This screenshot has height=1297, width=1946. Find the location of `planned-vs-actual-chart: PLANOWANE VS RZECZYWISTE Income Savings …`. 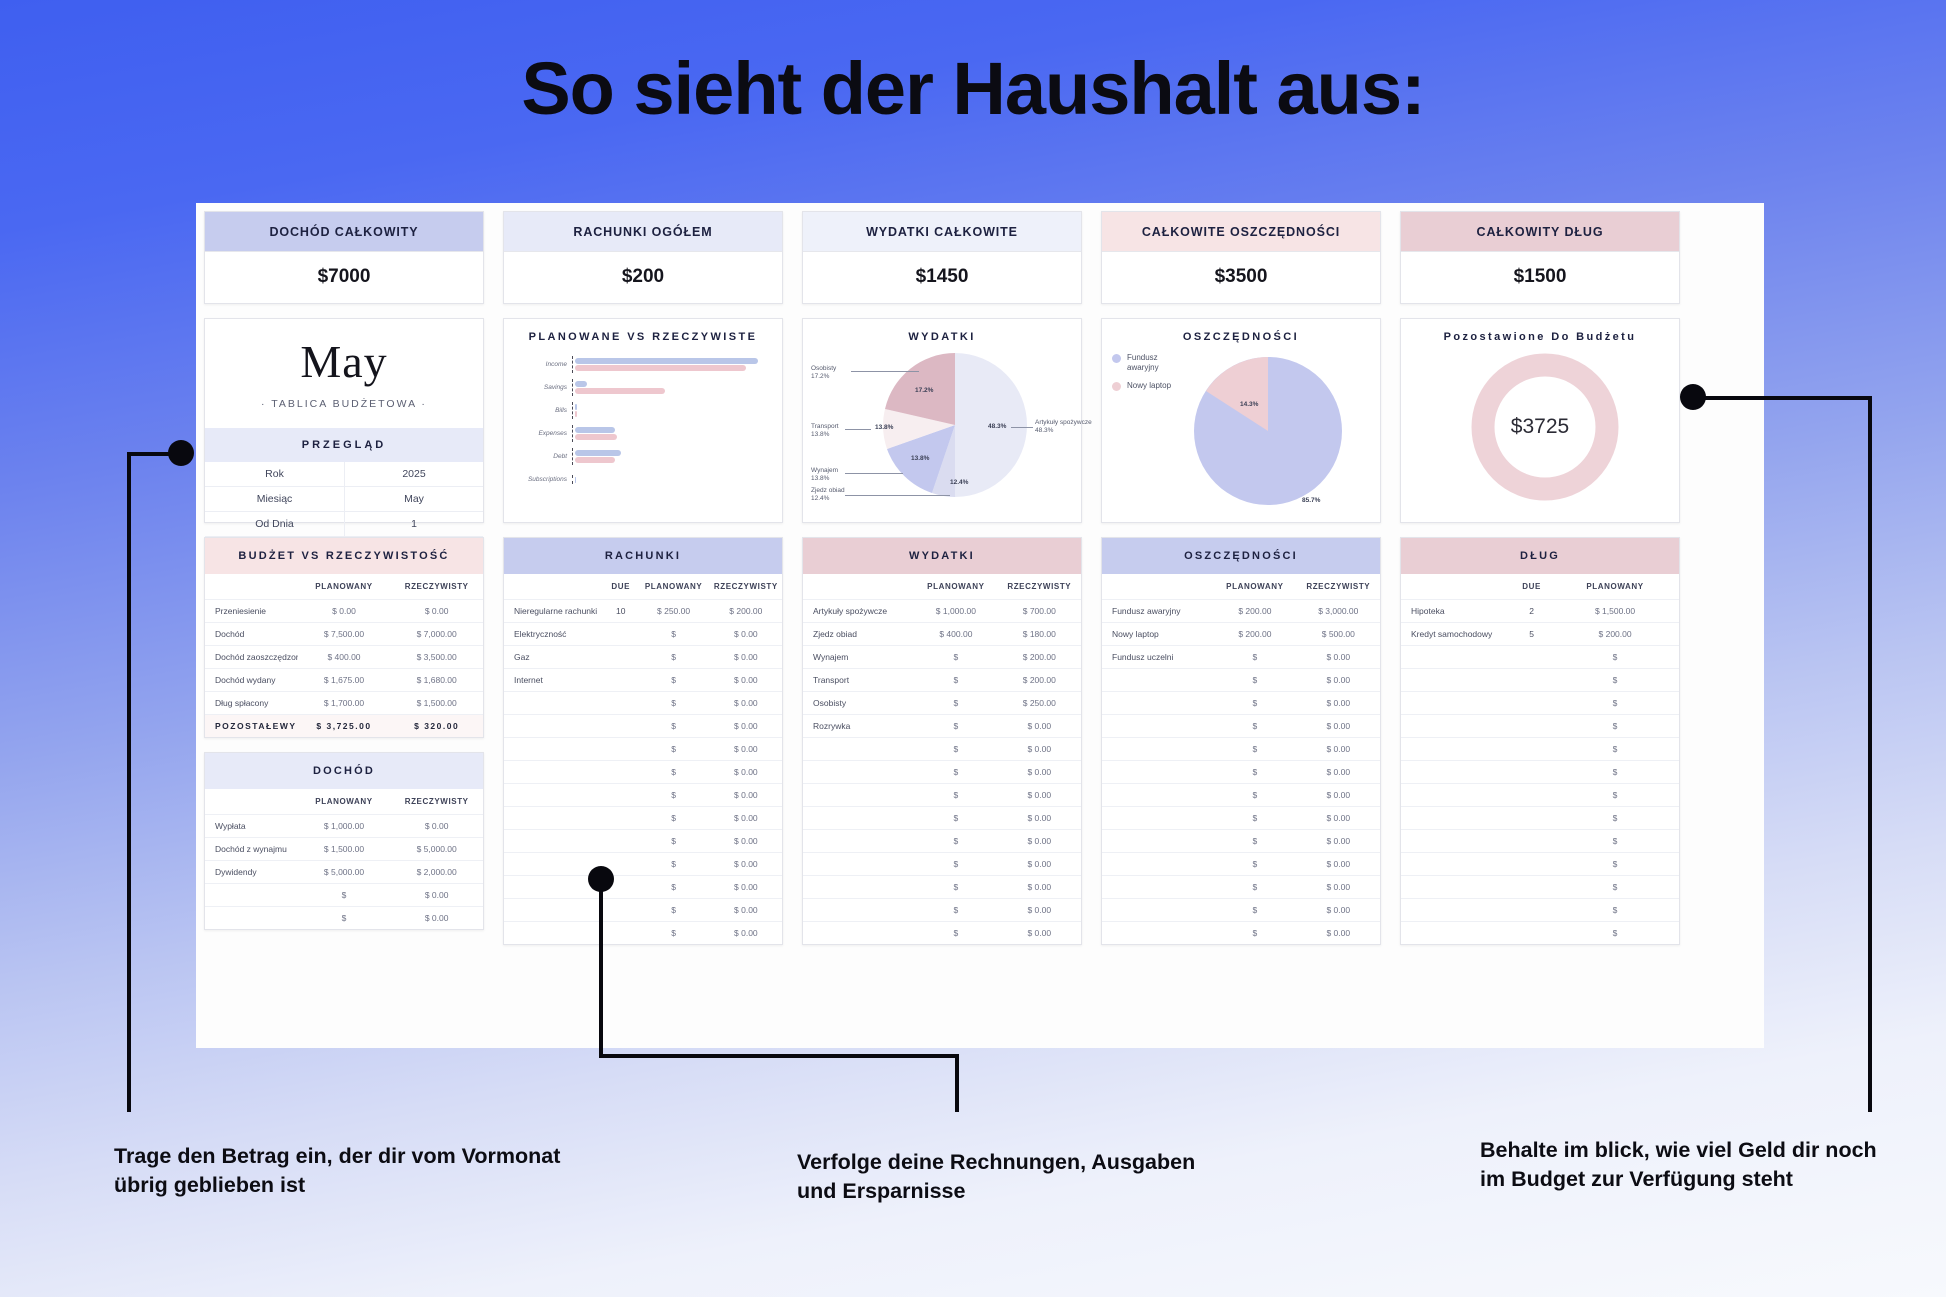

planned-vs-actual-chart: PLANOWANE VS RZECZYWISTE Income Savings … is located at coordinates (643, 420).